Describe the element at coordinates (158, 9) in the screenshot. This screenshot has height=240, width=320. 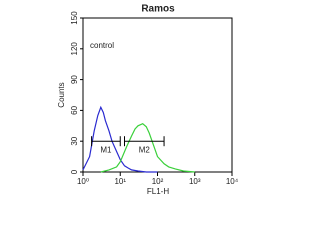
I see `chart-title: Ramos` at that location.